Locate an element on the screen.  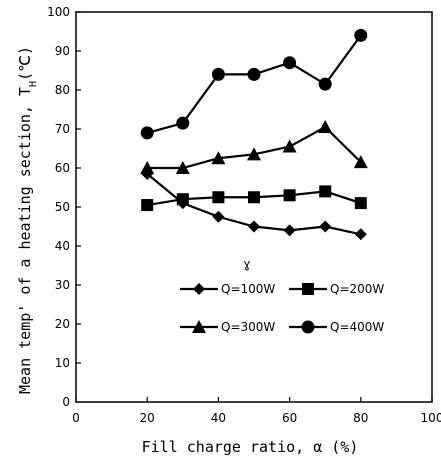
y-axis: 0 10 20 30 40 50 60 70 80 90 100 is located at coordinates (64, 207).